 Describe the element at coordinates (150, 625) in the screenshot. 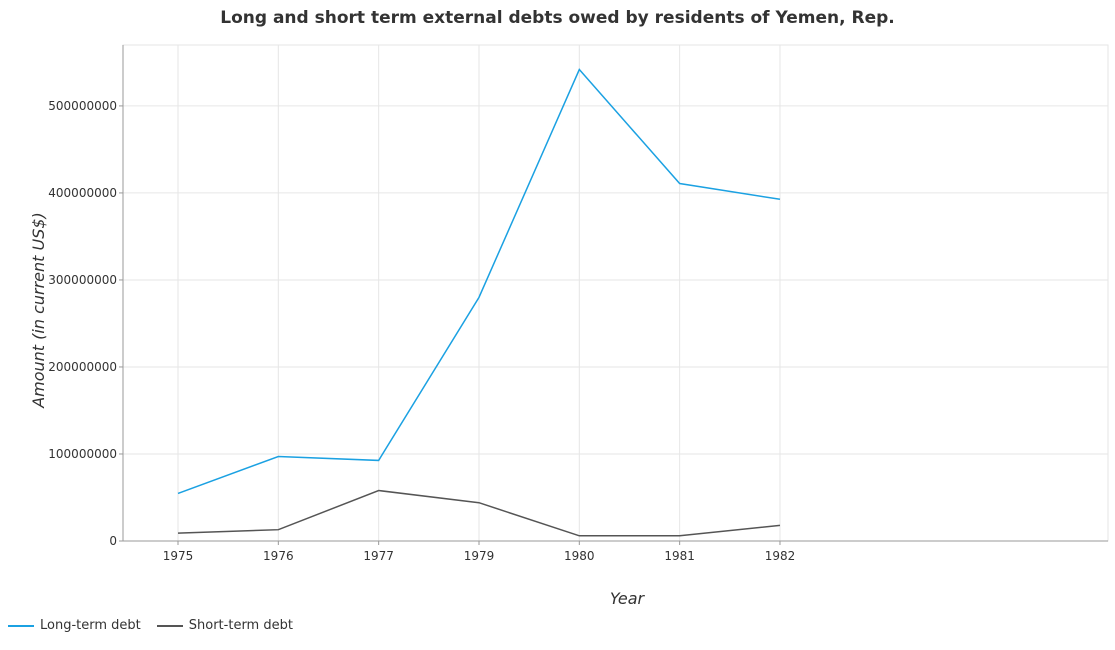

I see `legend: Long-term debt Short-term debt` at that location.